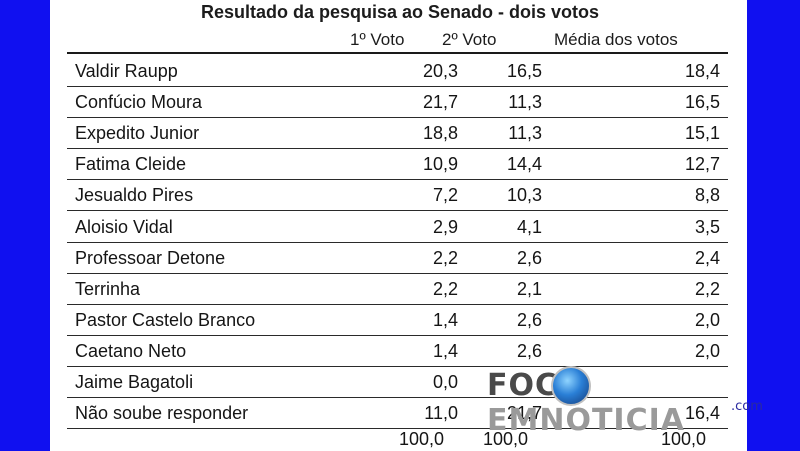  I want to click on table-row: Jaime Bagatoli 0,0, so click(397, 382).